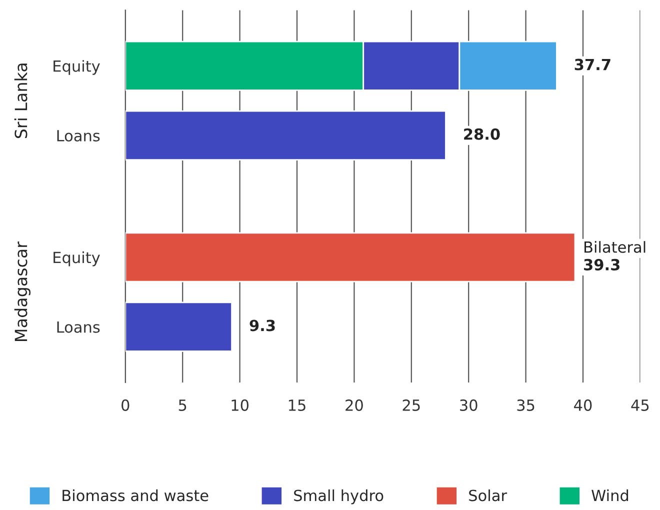 Image resolution: width=660 pixels, height=510 pixels. I want to click on total-label: 37.7, so click(592, 64).